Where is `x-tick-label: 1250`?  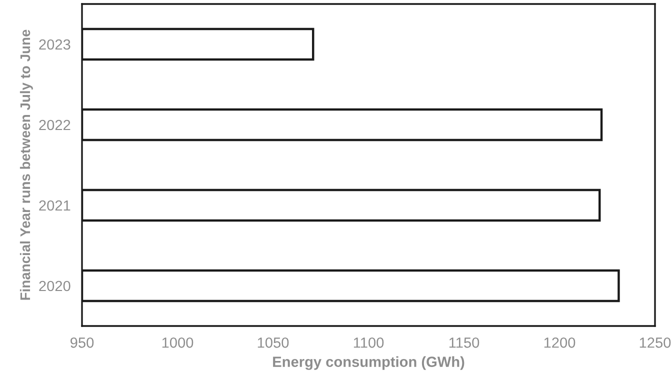
x-tick-label: 1250 is located at coordinates (655, 342).